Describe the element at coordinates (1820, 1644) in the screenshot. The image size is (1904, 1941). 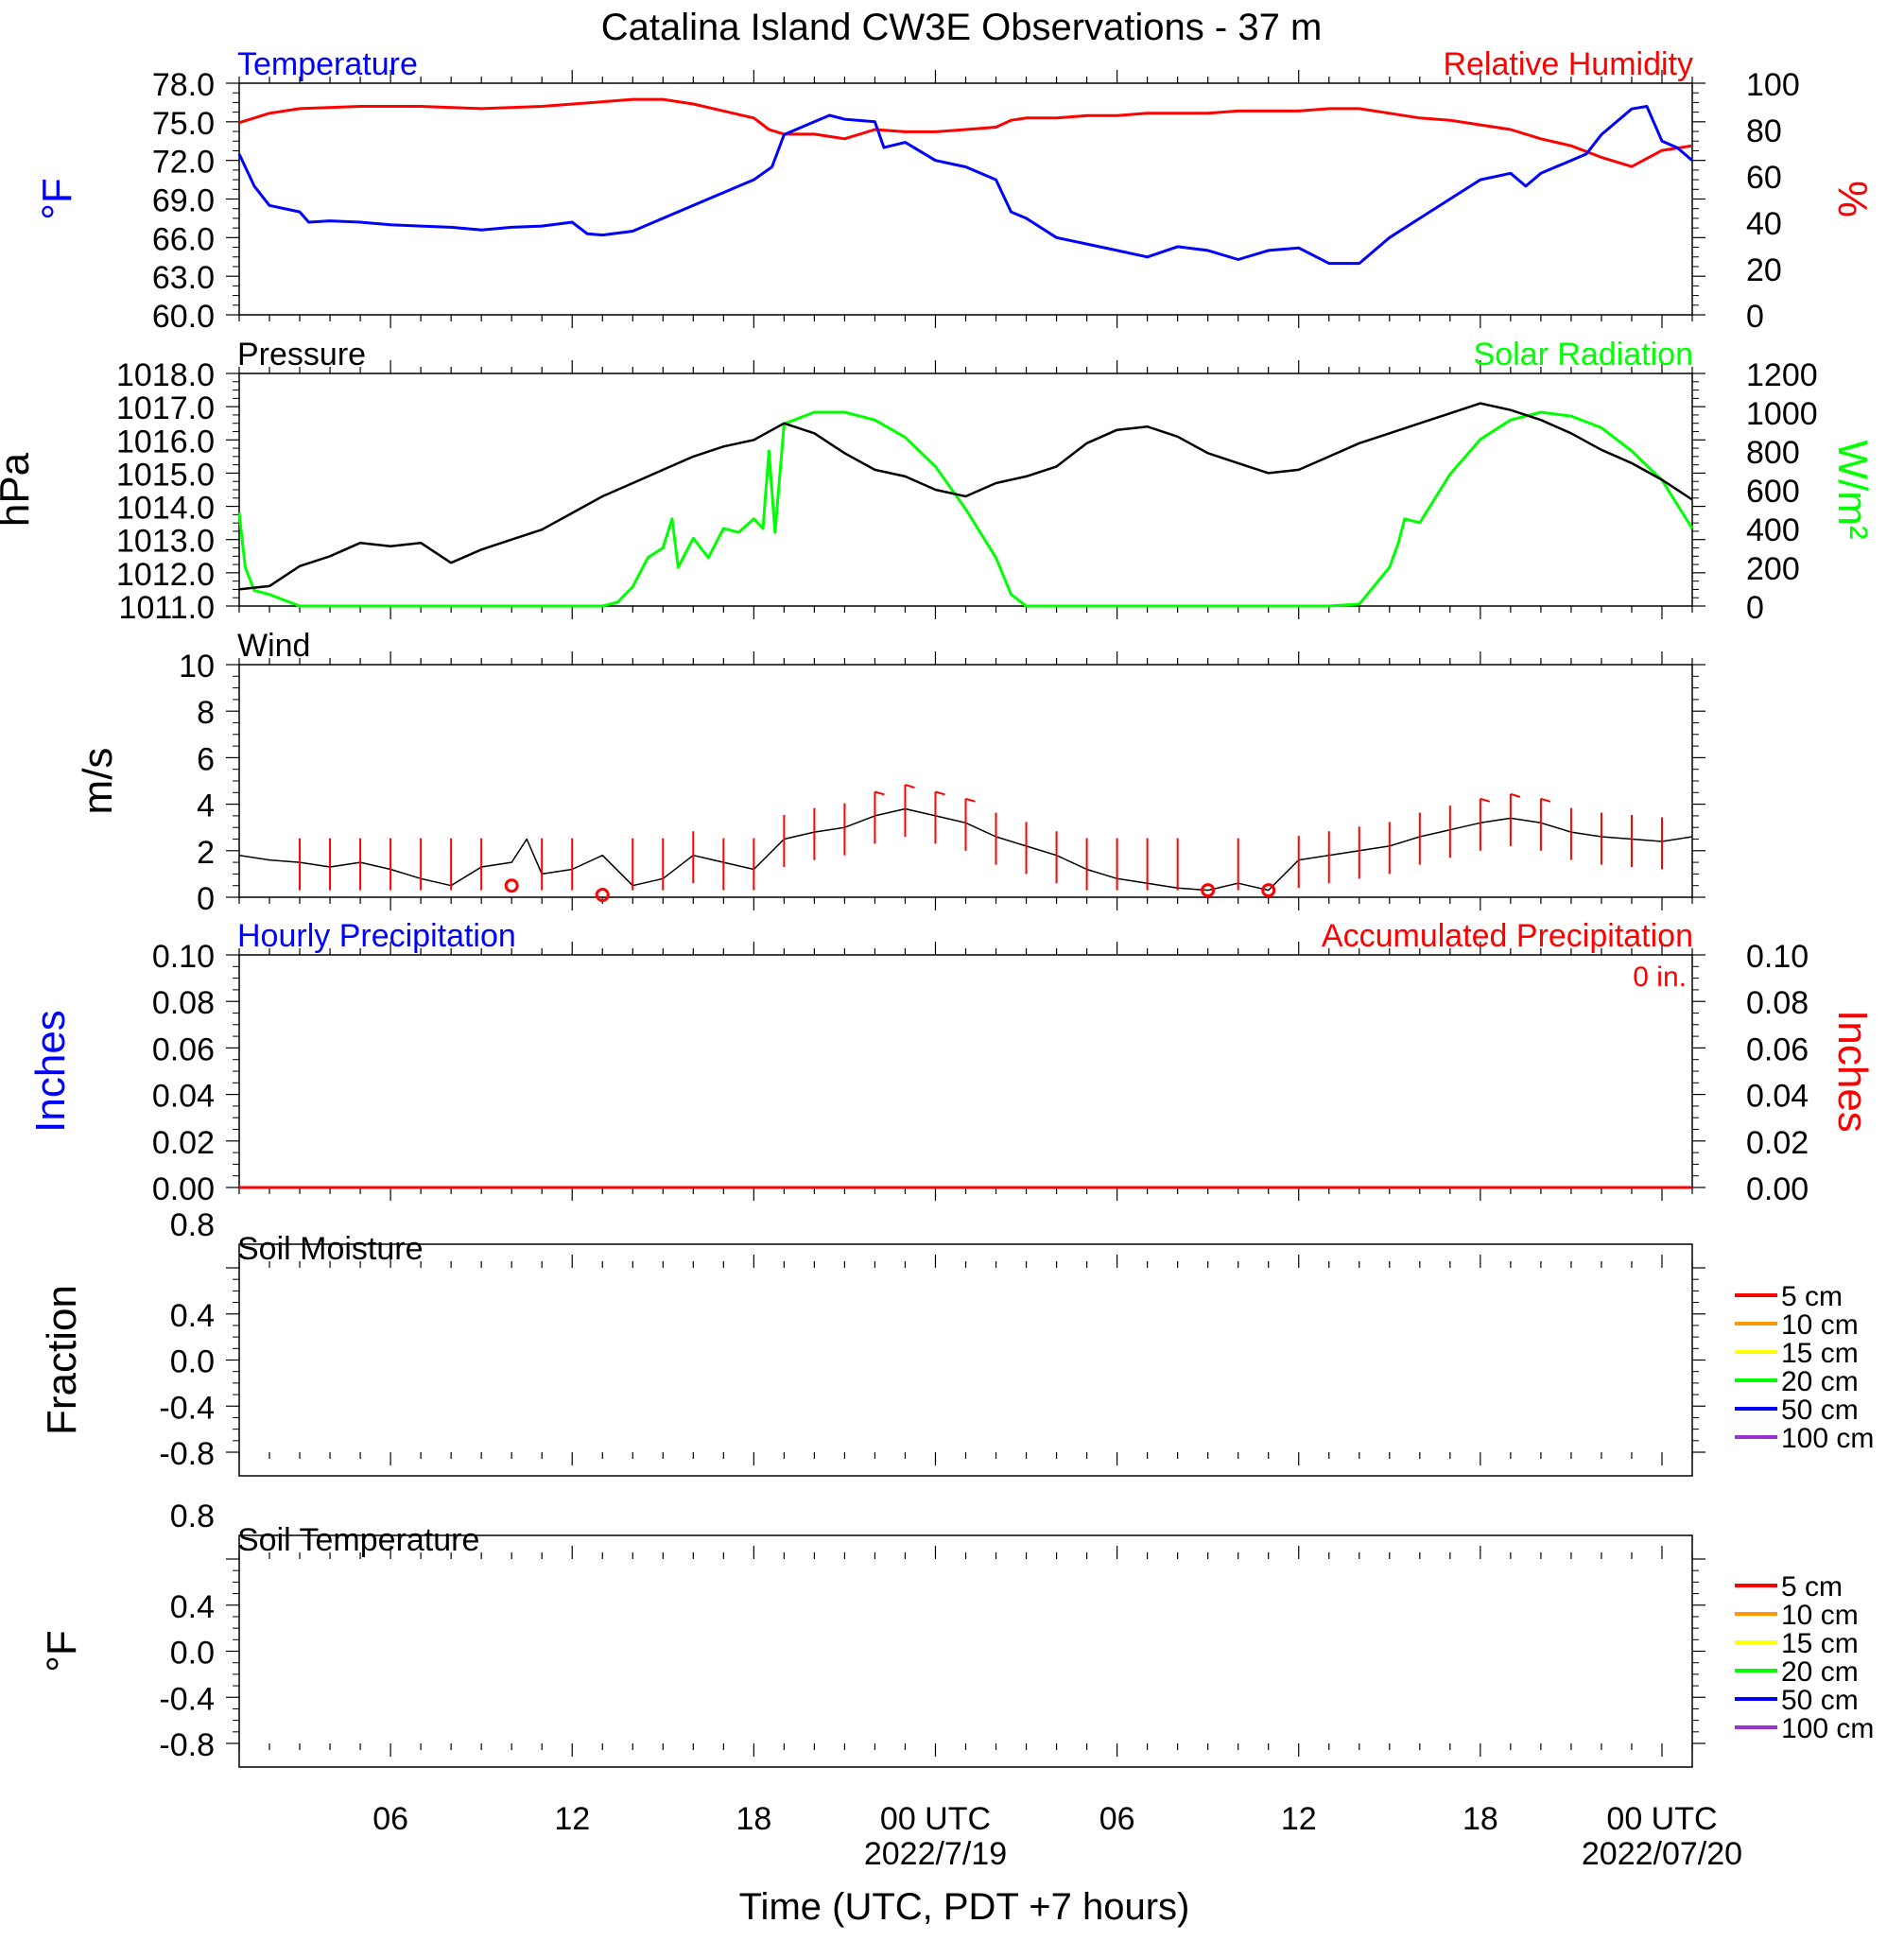
I see `soil-temp-legend-label: 15 cm` at that location.